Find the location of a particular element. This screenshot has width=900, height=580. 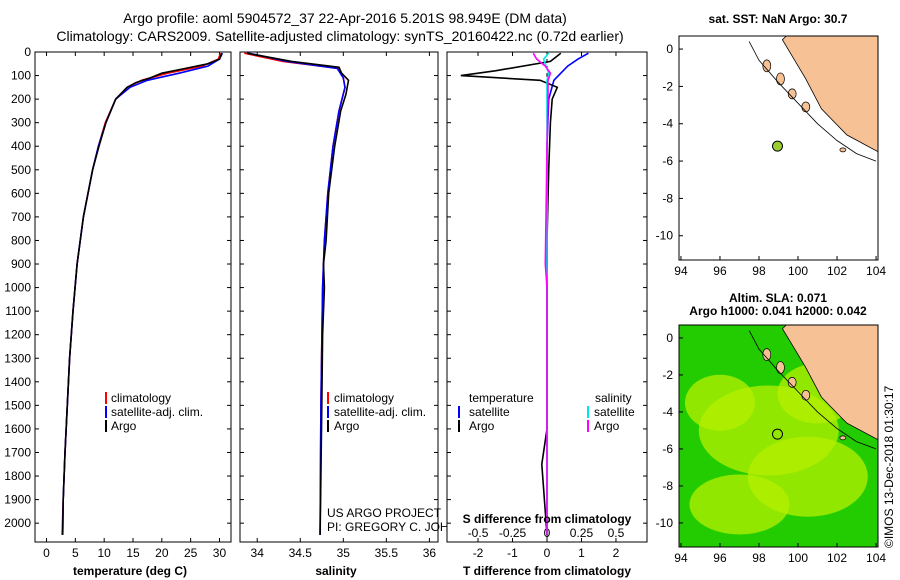

legend-title-salinity: salinity is located at coordinates (613, 398).